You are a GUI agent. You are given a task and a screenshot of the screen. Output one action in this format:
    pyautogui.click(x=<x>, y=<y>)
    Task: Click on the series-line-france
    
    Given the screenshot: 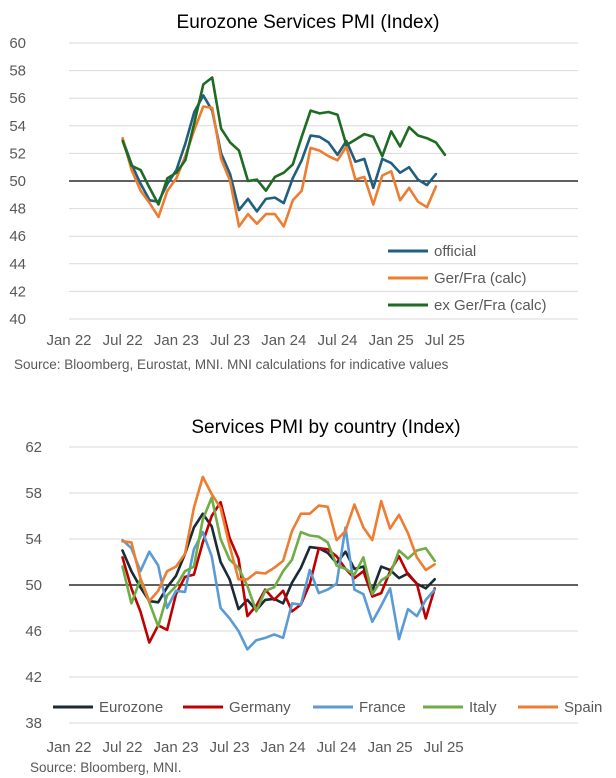 What is the action you would take?
    pyautogui.click(x=279, y=588)
    